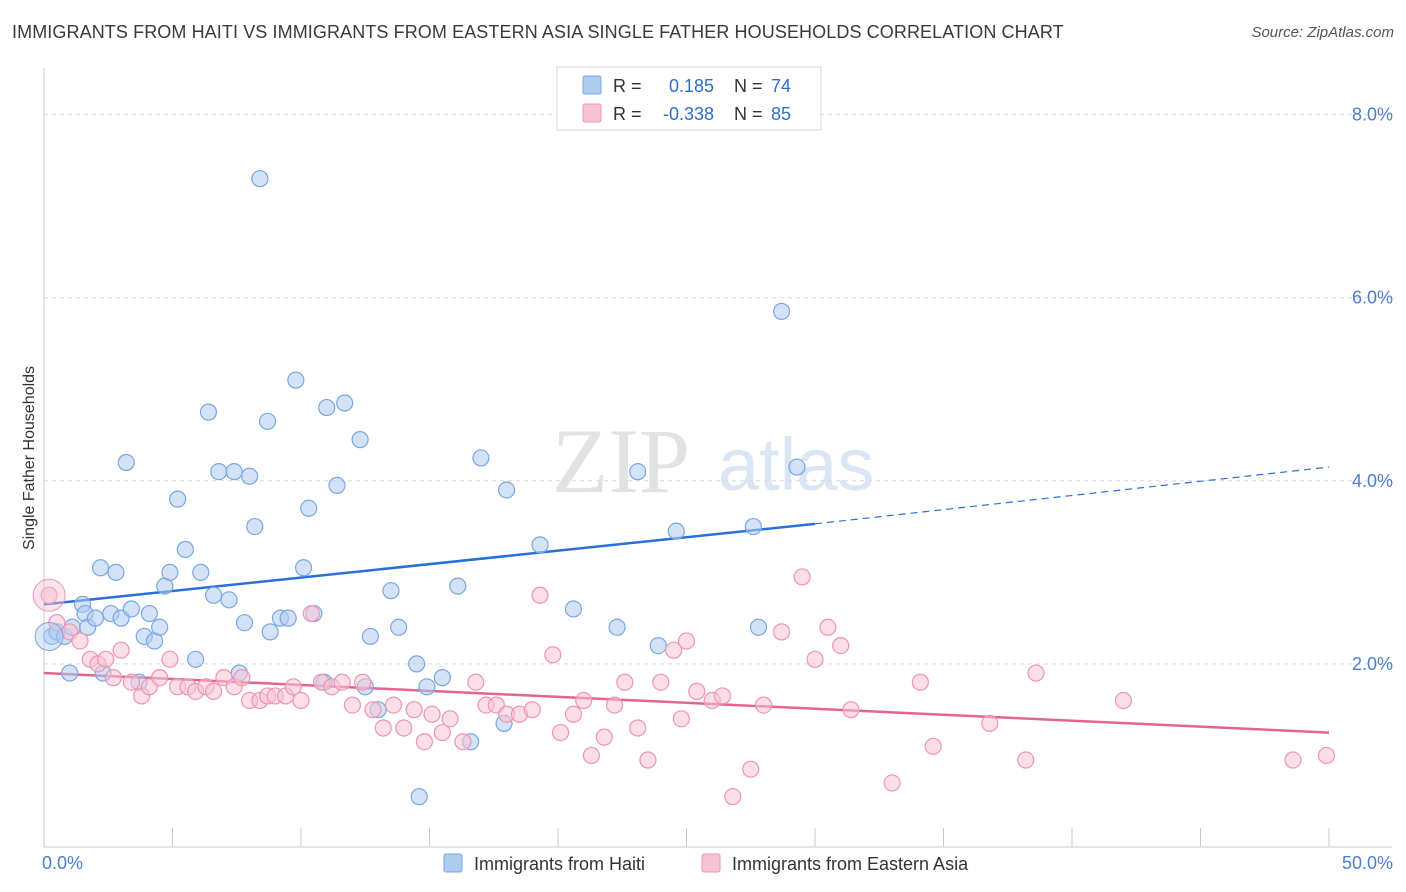 The height and width of the screenshot is (892, 1406). Describe the element at coordinates (1372, 481) in the screenshot. I see `y-tick-label: 4.0%` at that location.